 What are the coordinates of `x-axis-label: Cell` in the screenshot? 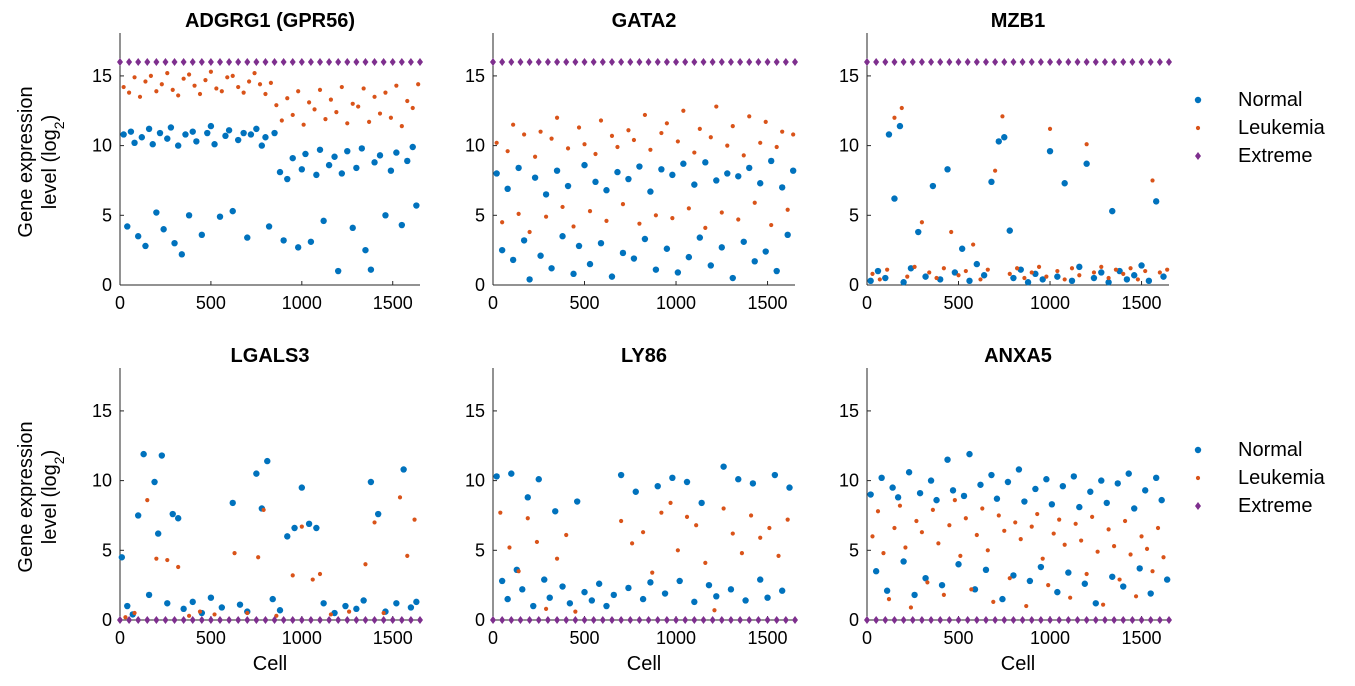 It's located at (270, 664).